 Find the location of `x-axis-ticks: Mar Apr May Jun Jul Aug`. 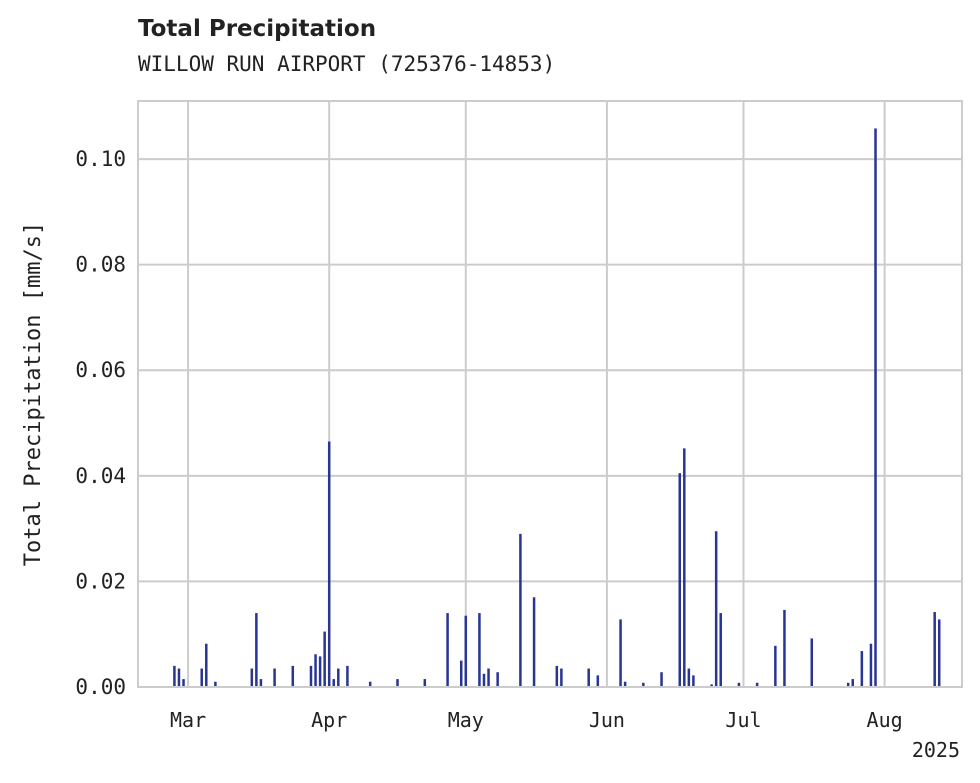

x-axis-ticks: Mar Apr May Jun Jul Aug is located at coordinates (536, 720).